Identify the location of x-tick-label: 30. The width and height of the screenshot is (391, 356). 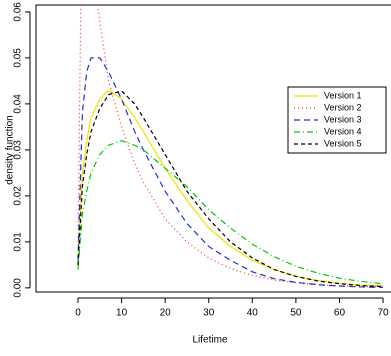
(209, 313).